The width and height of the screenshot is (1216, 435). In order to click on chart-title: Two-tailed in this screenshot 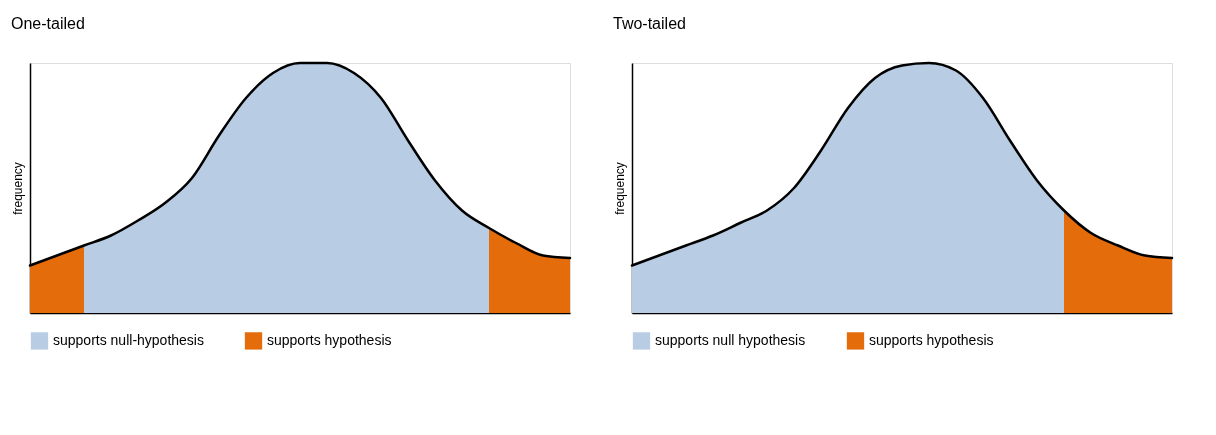, I will do `click(649, 23)`.